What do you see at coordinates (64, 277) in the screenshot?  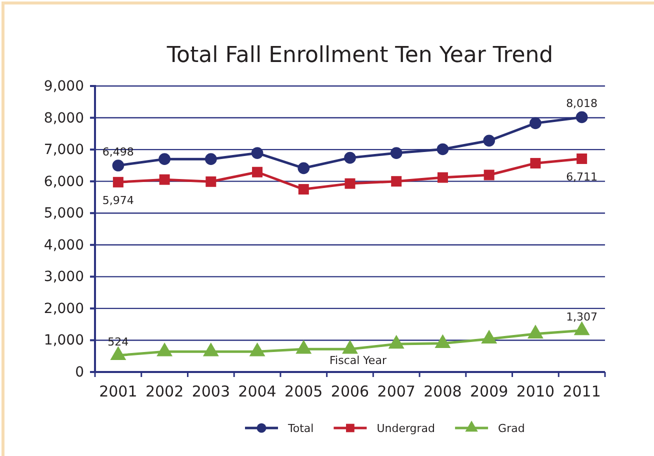 I see `y-tick-label: 3,000` at bounding box center [64, 277].